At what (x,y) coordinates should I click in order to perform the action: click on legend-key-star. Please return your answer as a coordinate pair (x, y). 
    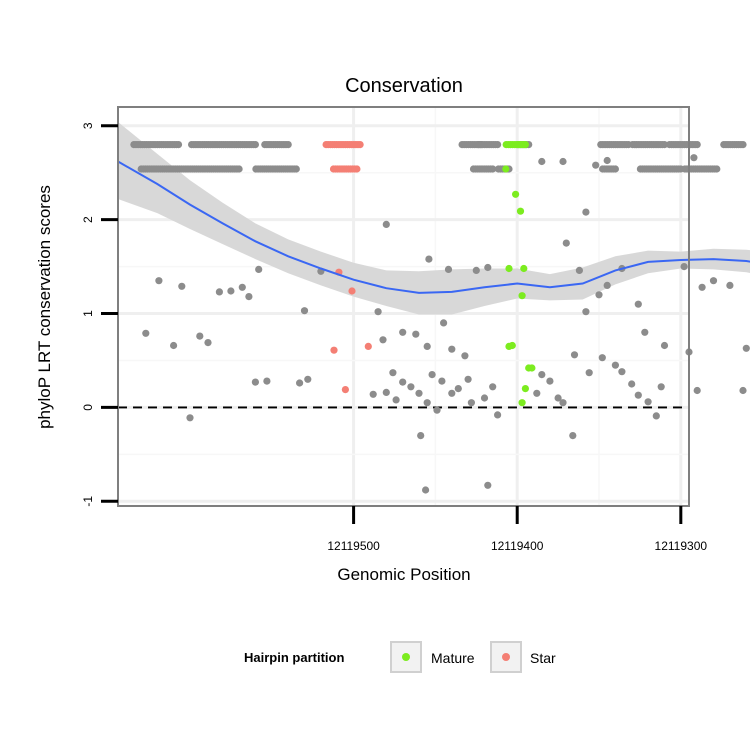
    Looking at the image, I should click on (506, 657).